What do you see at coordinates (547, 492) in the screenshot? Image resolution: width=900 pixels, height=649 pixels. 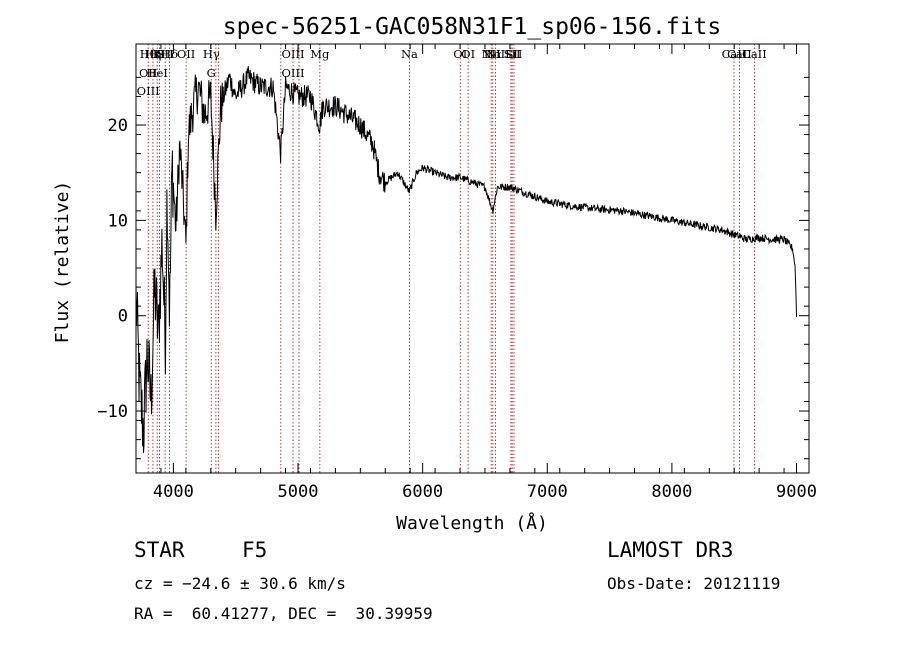 I see `x-tick-label-3: 7000` at bounding box center [547, 492].